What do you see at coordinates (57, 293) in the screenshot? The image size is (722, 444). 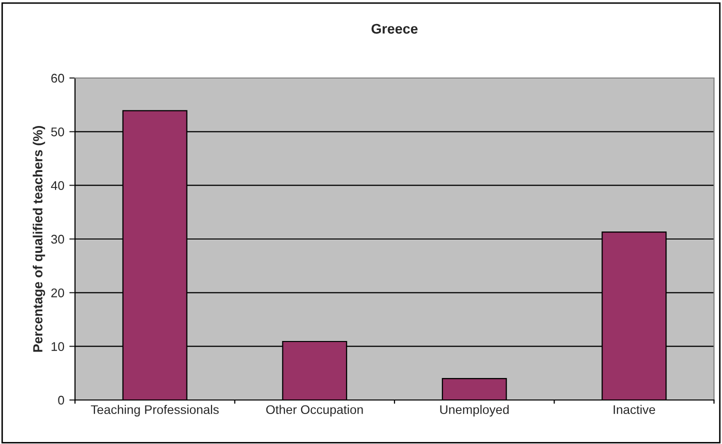 I see `y-tick-label: 20` at bounding box center [57, 293].